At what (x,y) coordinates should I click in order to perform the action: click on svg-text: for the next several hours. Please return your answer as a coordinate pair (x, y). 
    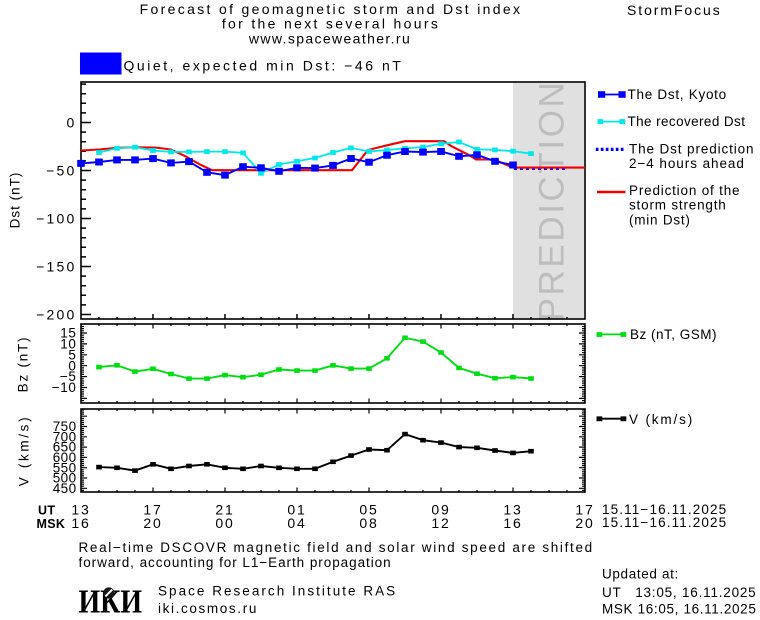
    Looking at the image, I should click on (331, 24).